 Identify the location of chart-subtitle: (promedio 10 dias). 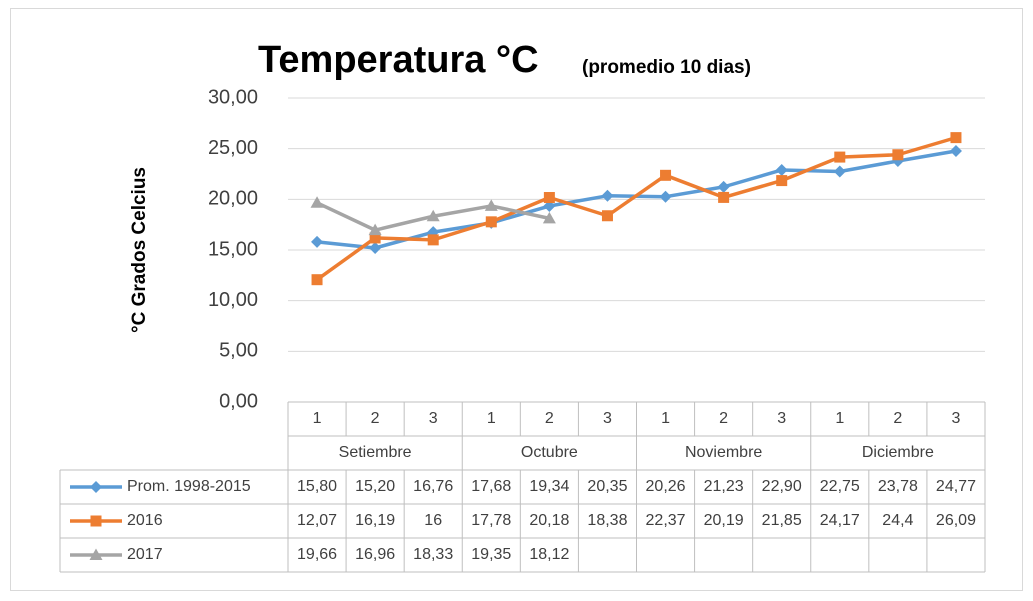
(666, 67).